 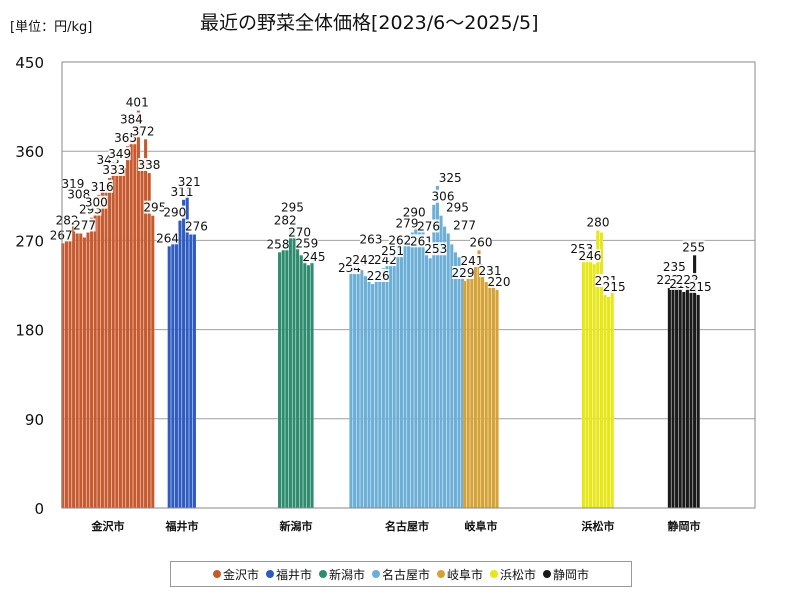 I want to click on legend-label: 静岡市, so click(x=571, y=574).